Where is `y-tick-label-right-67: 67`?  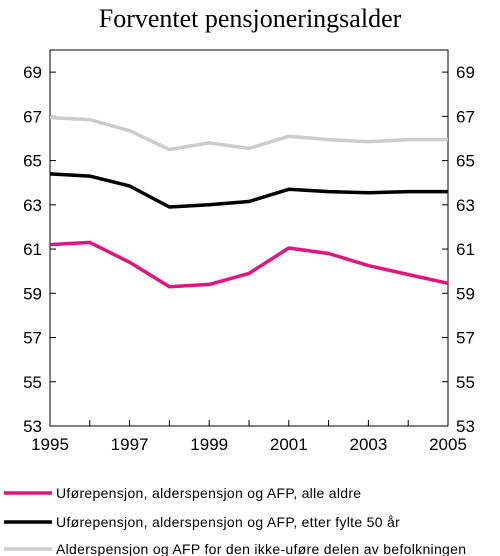
y-tick-label-right-67: 67 is located at coordinates (465, 116).